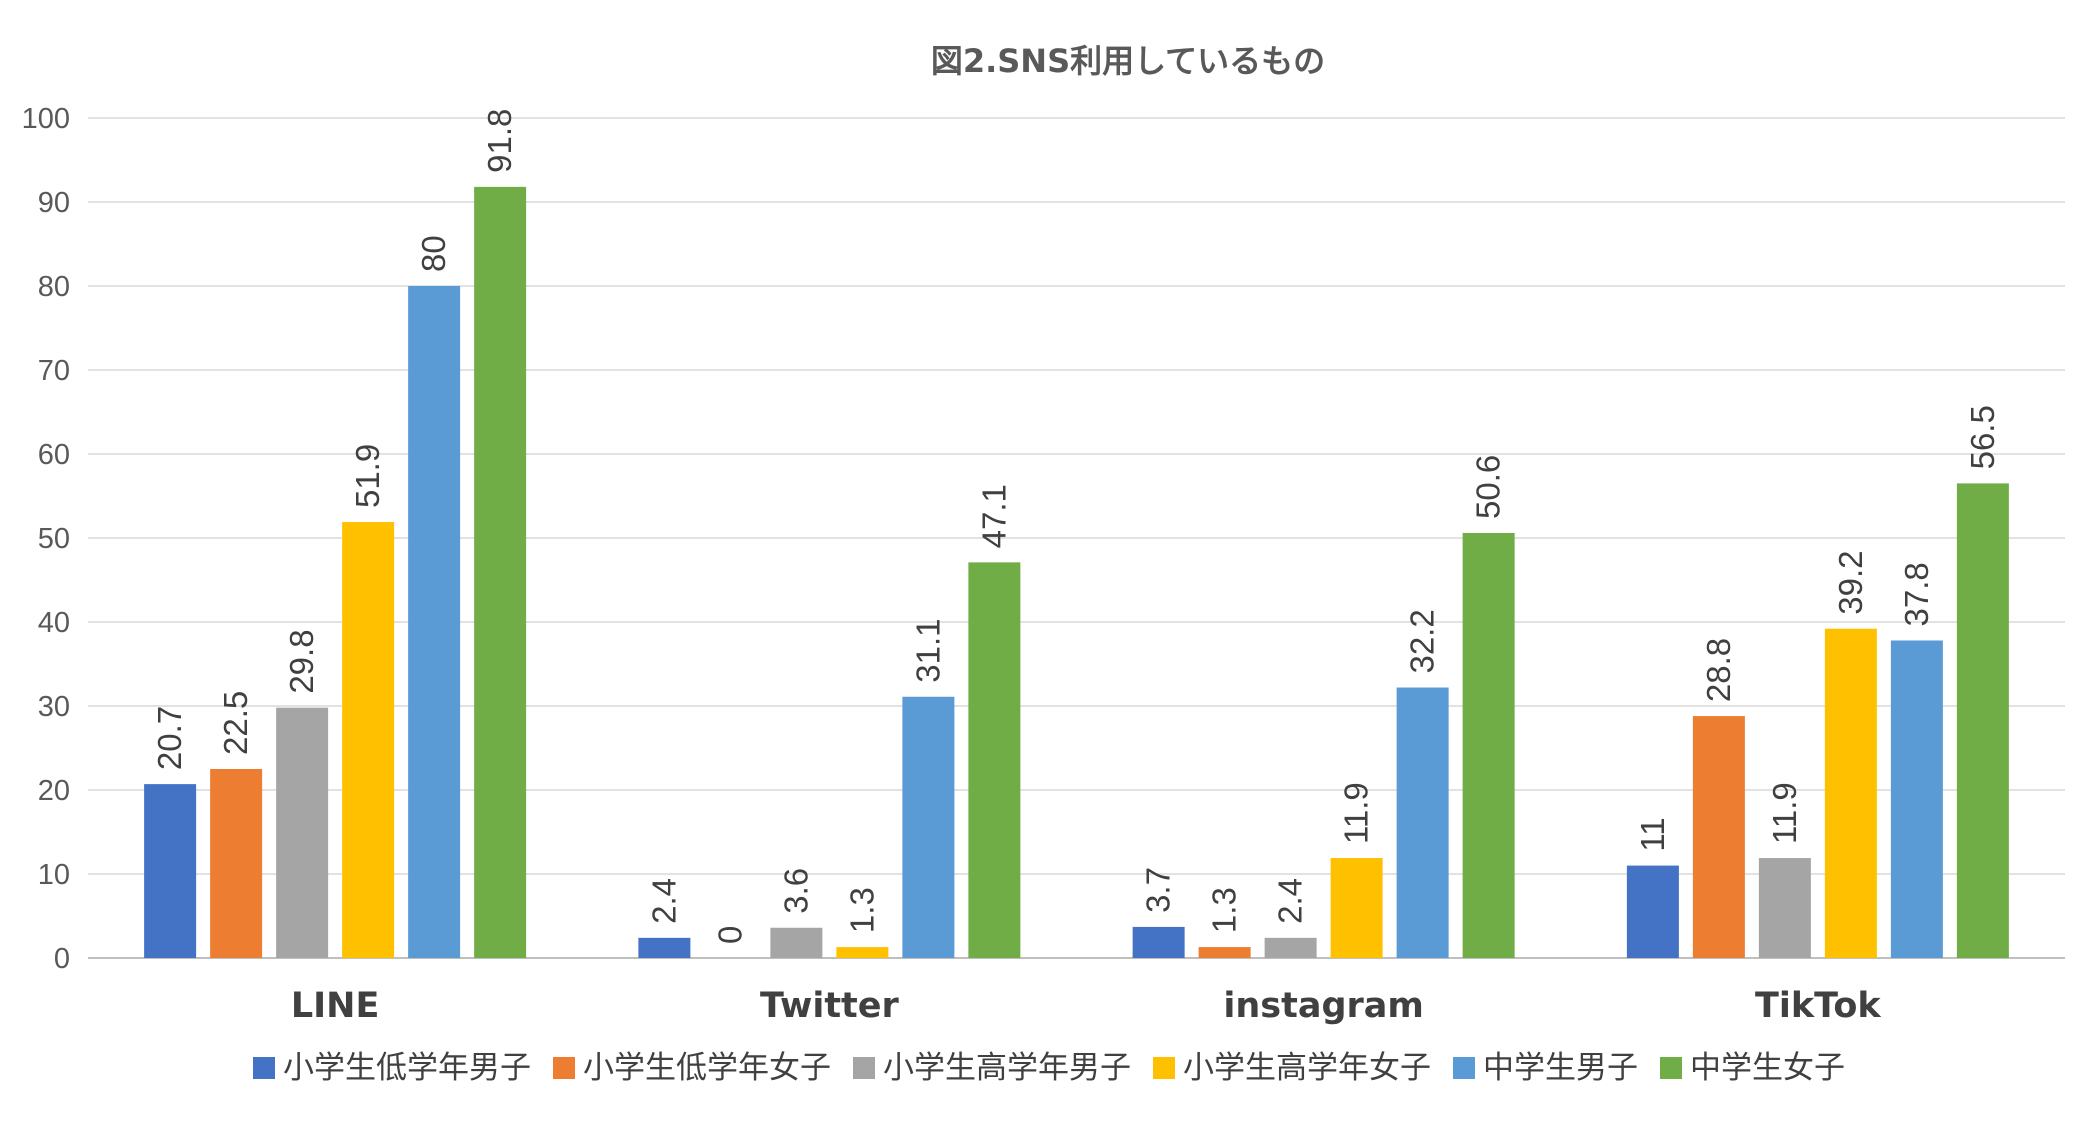 This screenshot has width=2098, height=1122. I want to click on data-label: 47.1, so click(993, 516).